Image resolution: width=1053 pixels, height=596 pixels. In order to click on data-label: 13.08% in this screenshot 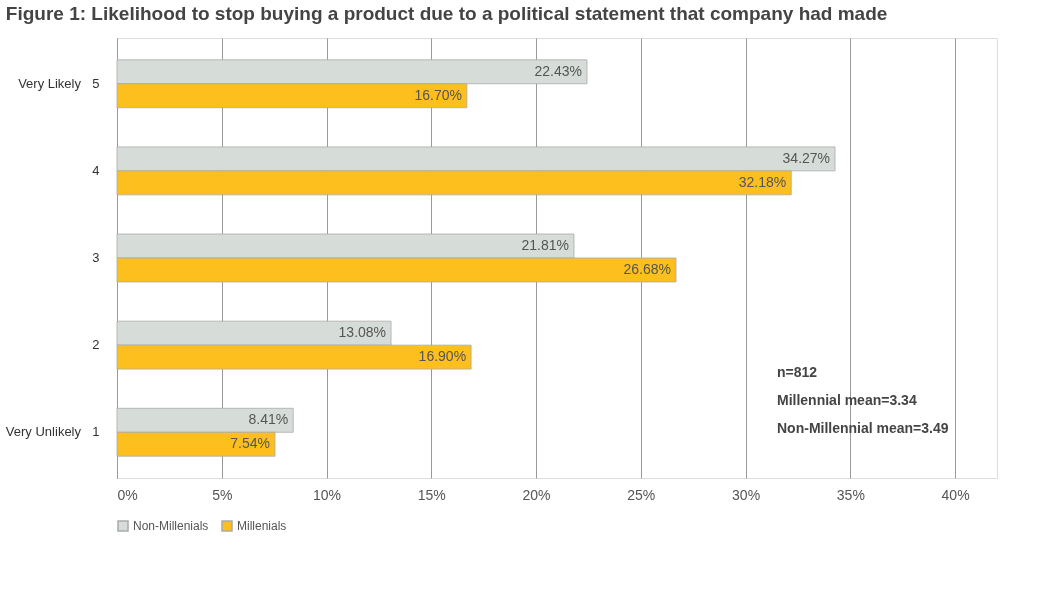, I will do `click(362, 332)`.